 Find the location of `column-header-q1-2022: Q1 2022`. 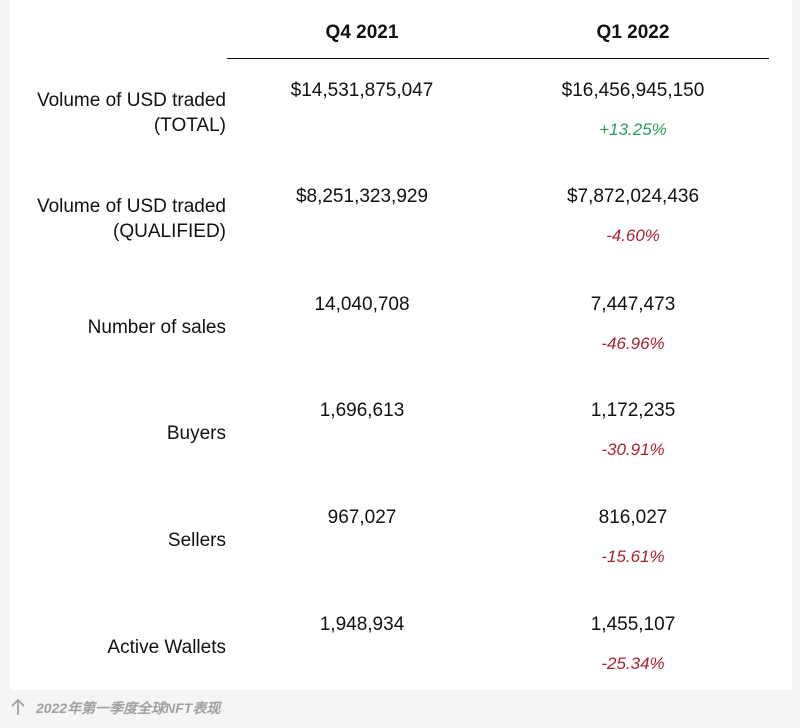

column-header-q1-2022: Q1 2022 is located at coordinates (633, 32).